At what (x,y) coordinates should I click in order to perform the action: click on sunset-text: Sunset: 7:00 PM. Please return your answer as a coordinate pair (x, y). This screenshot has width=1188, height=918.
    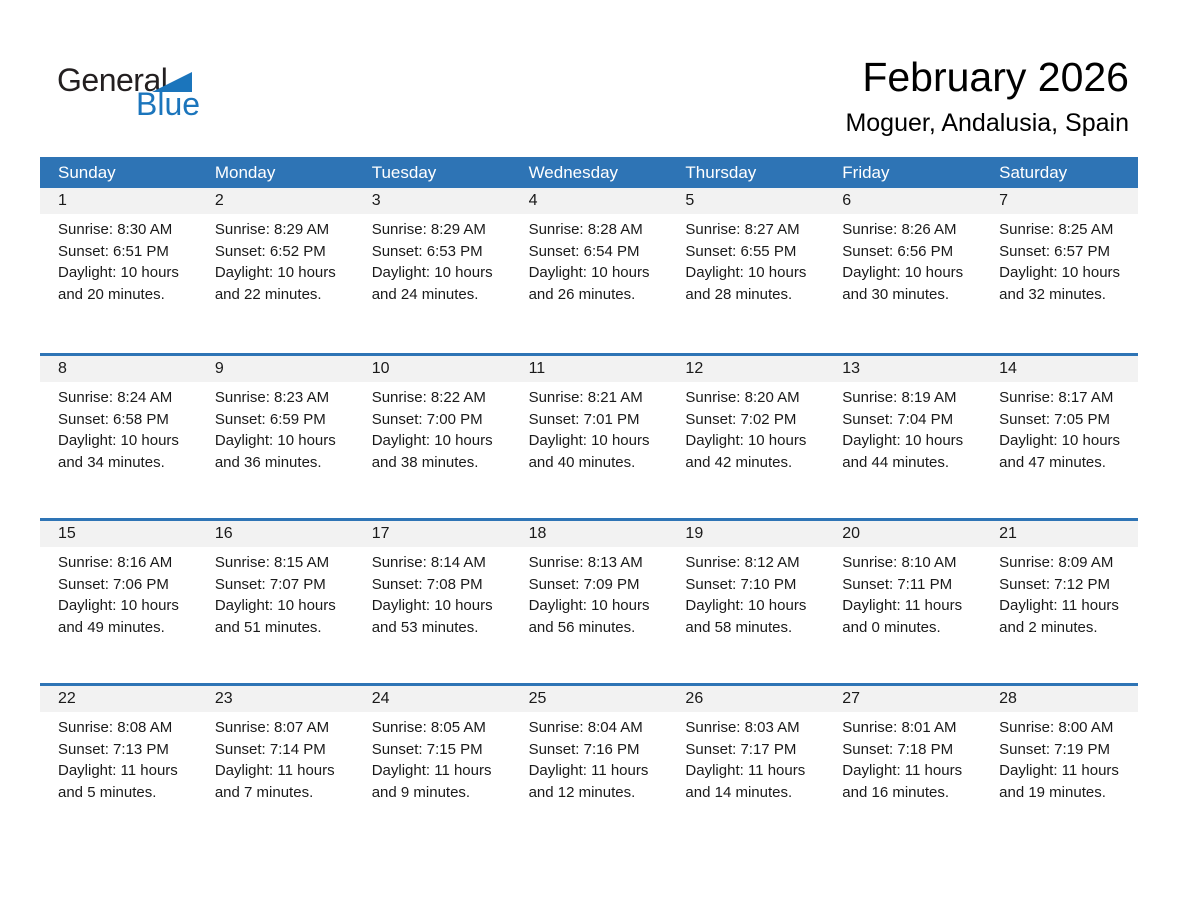
    Looking at the image, I should click on (427, 419).